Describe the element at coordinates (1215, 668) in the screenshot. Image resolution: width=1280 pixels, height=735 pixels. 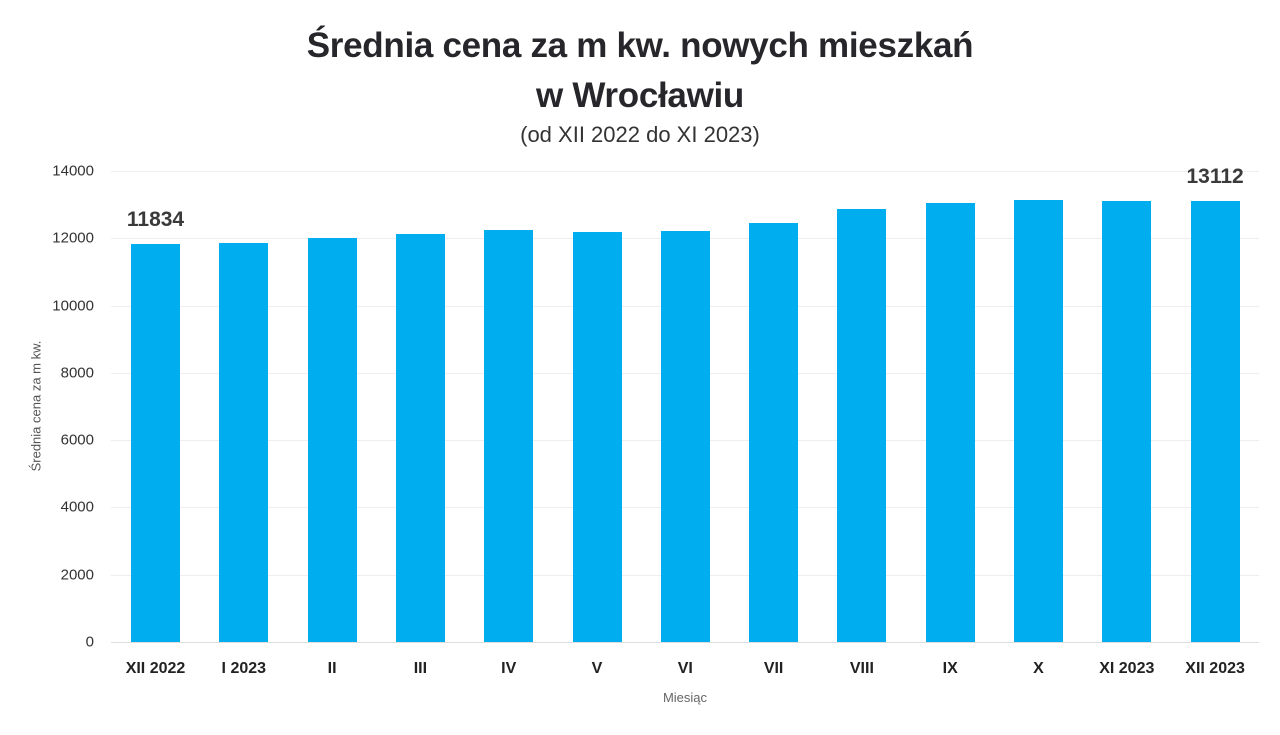
I see `x-tick-label: XII 2023` at that location.